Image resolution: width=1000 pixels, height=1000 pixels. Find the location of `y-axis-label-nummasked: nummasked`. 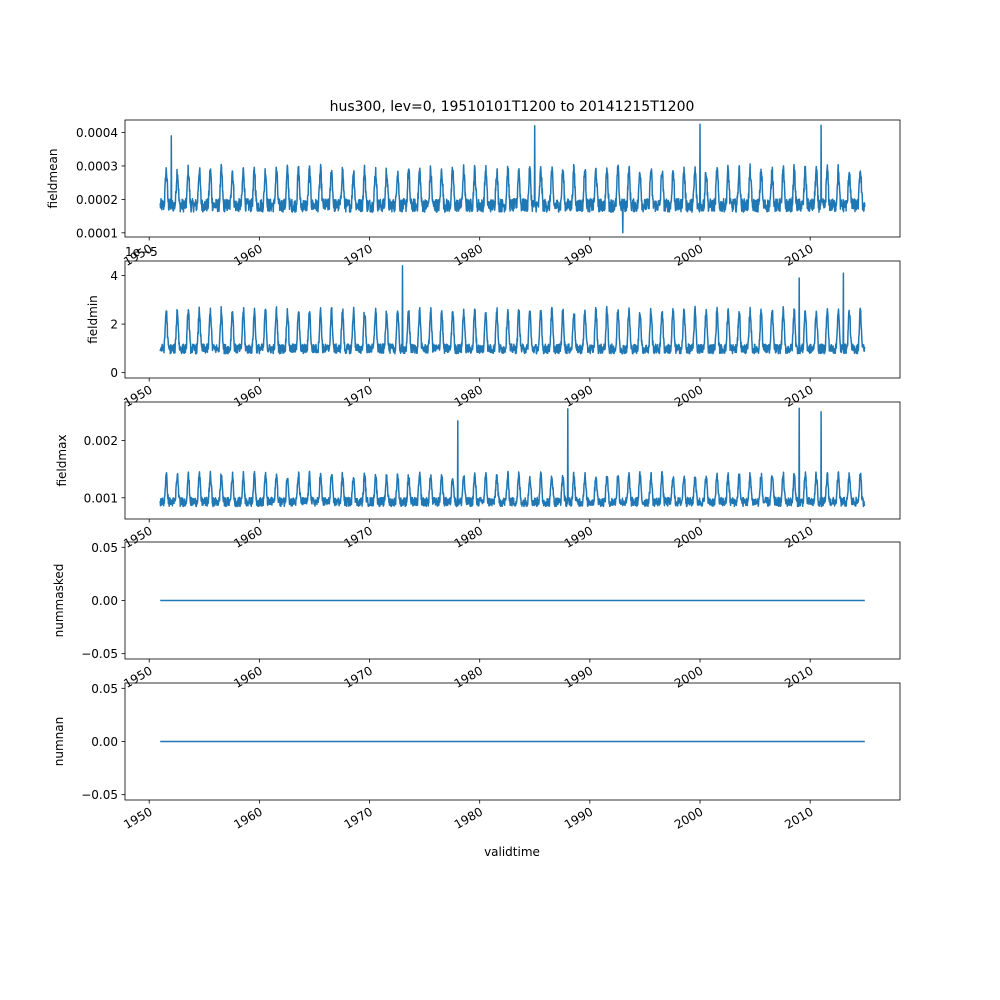

y-axis-label-nummasked: nummasked is located at coordinates (59, 601).